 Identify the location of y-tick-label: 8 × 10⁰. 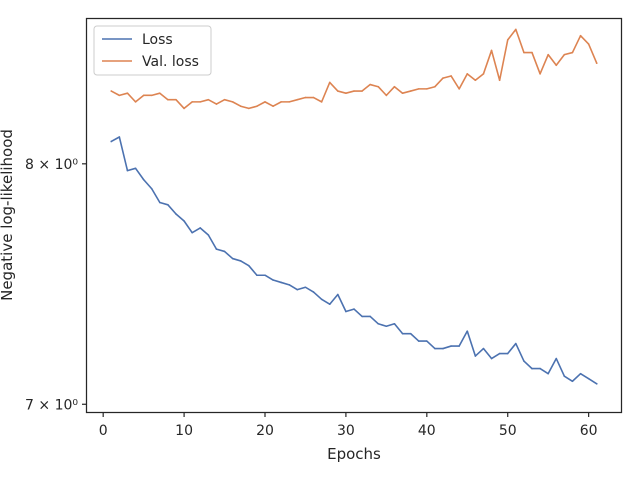
(51, 165).